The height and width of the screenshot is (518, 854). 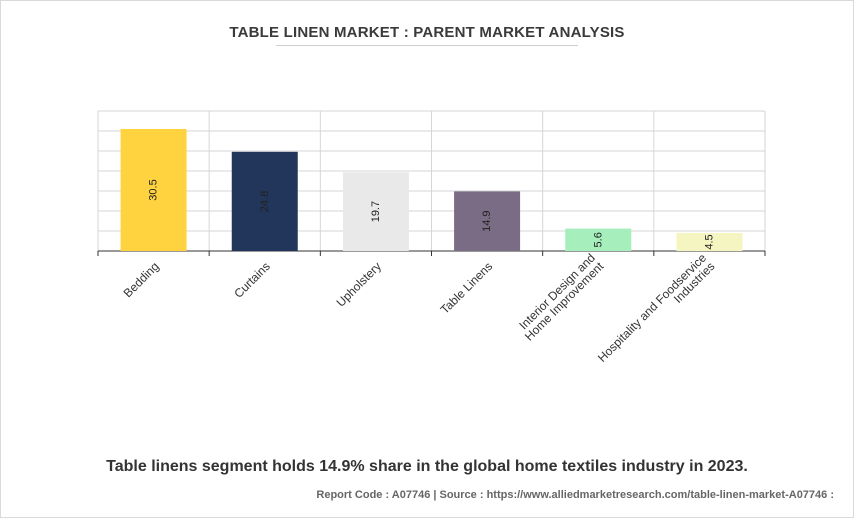 I want to click on bar-value-label: 4.5, so click(x=709, y=241).